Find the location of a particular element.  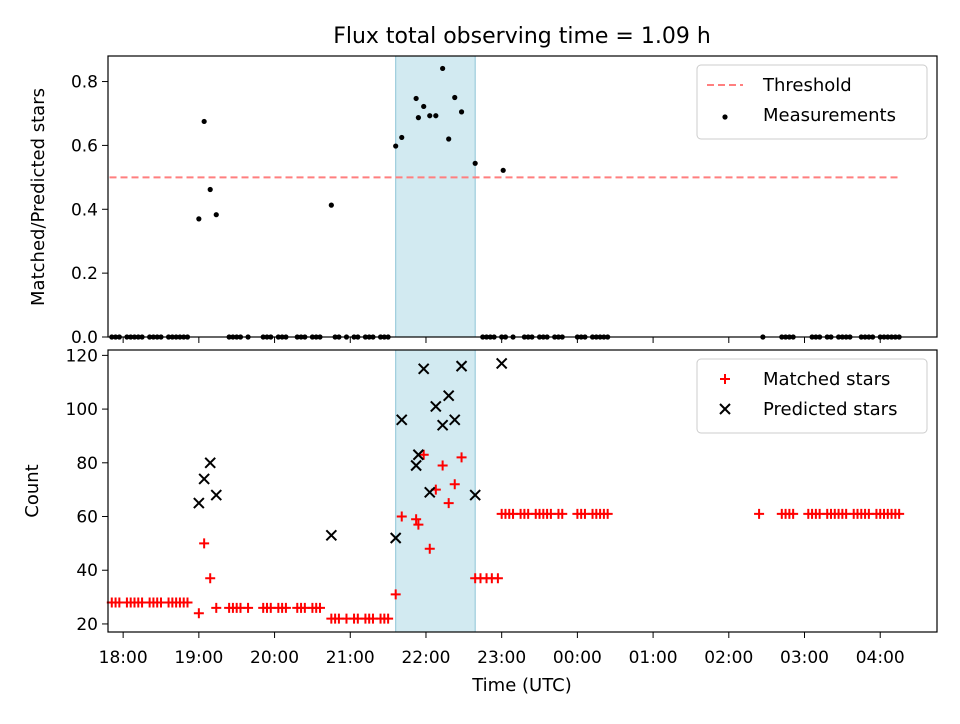

bottom-y-axis-label: Count is located at coordinates (32, 490).